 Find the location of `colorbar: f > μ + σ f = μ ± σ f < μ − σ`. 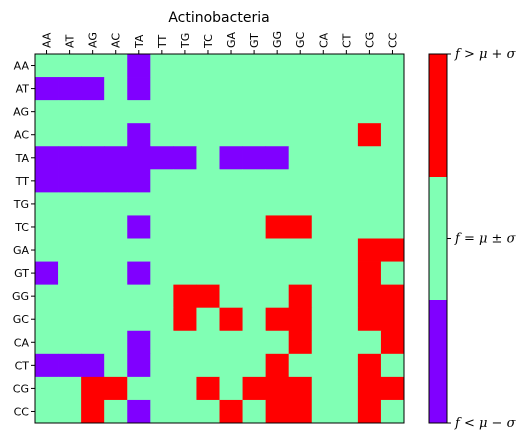

colorbar: f > μ + σ f = μ ± σ f < μ − σ is located at coordinates (472, 239).